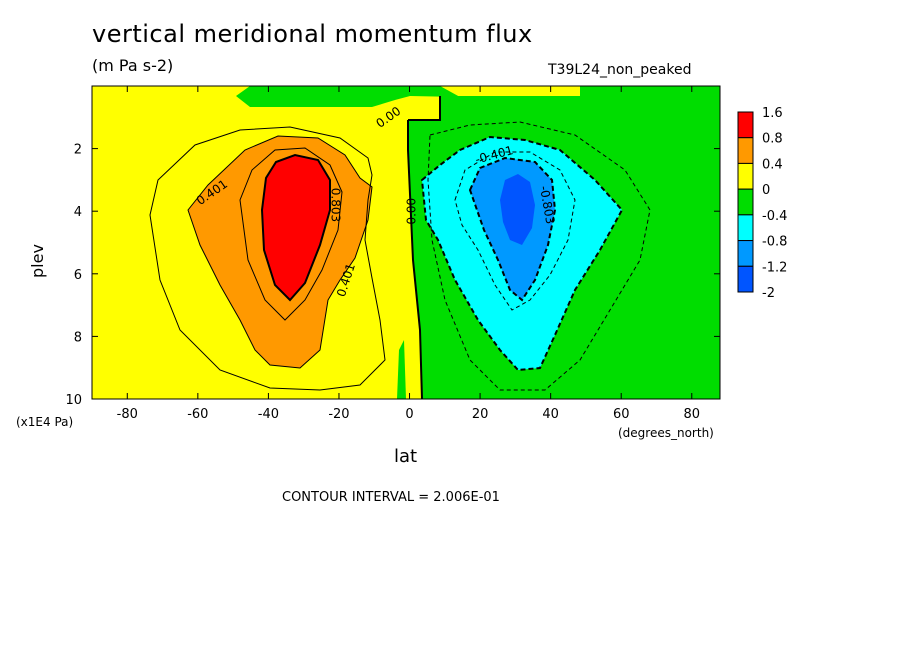 This screenshot has height=654, width=904. Describe the element at coordinates (338, 414) in the screenshot. I see `x-tick-label-3: -20` at that location.